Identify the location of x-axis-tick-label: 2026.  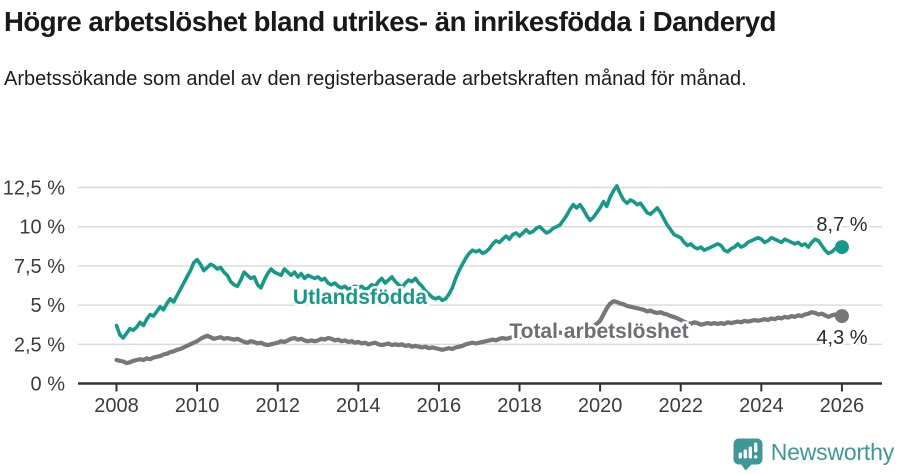
(842, 406).